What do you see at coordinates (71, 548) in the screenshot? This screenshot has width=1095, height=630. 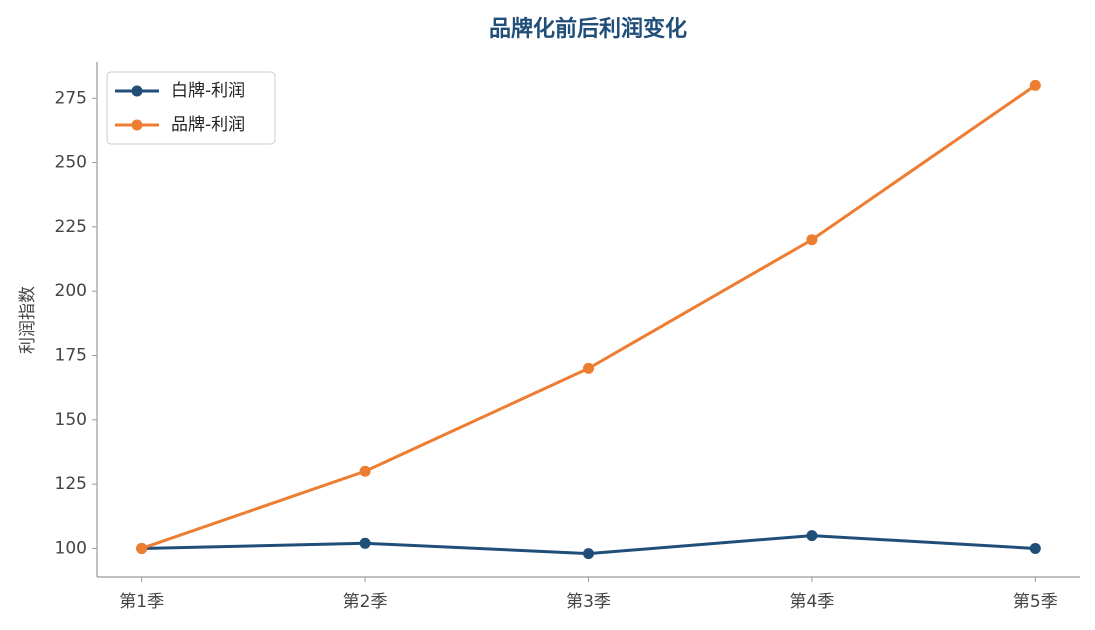 I see `y-tick-label: 100` at bounding box center [71, 548].